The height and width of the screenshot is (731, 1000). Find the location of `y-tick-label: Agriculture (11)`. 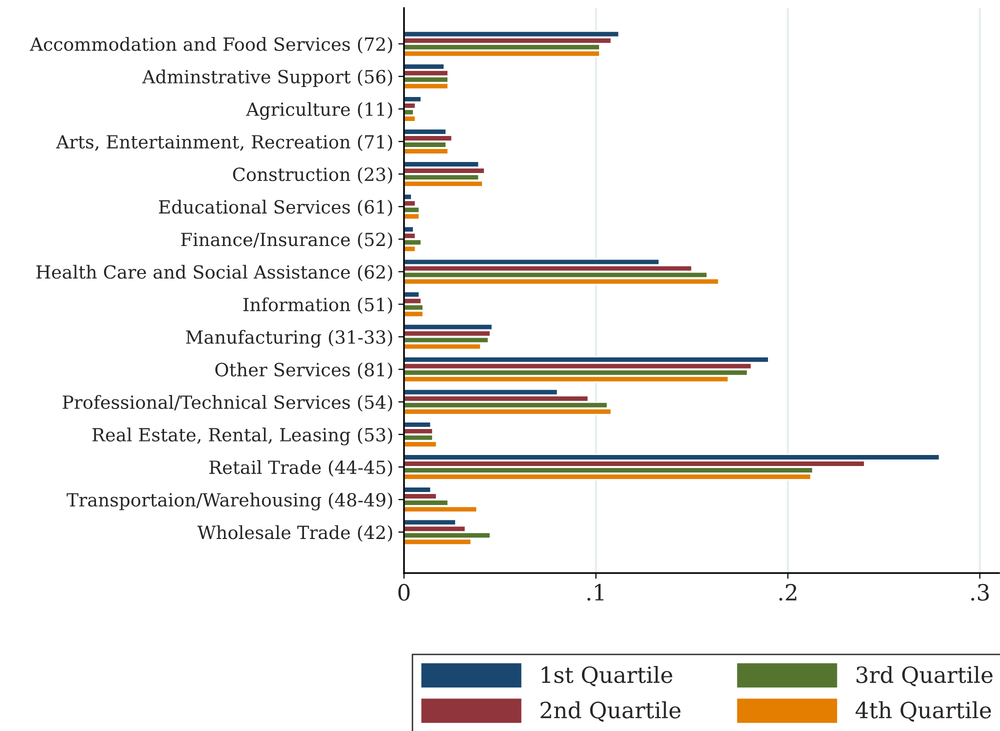

y-tick-label: Agriculture (11) is located at coordinates (319, 111).